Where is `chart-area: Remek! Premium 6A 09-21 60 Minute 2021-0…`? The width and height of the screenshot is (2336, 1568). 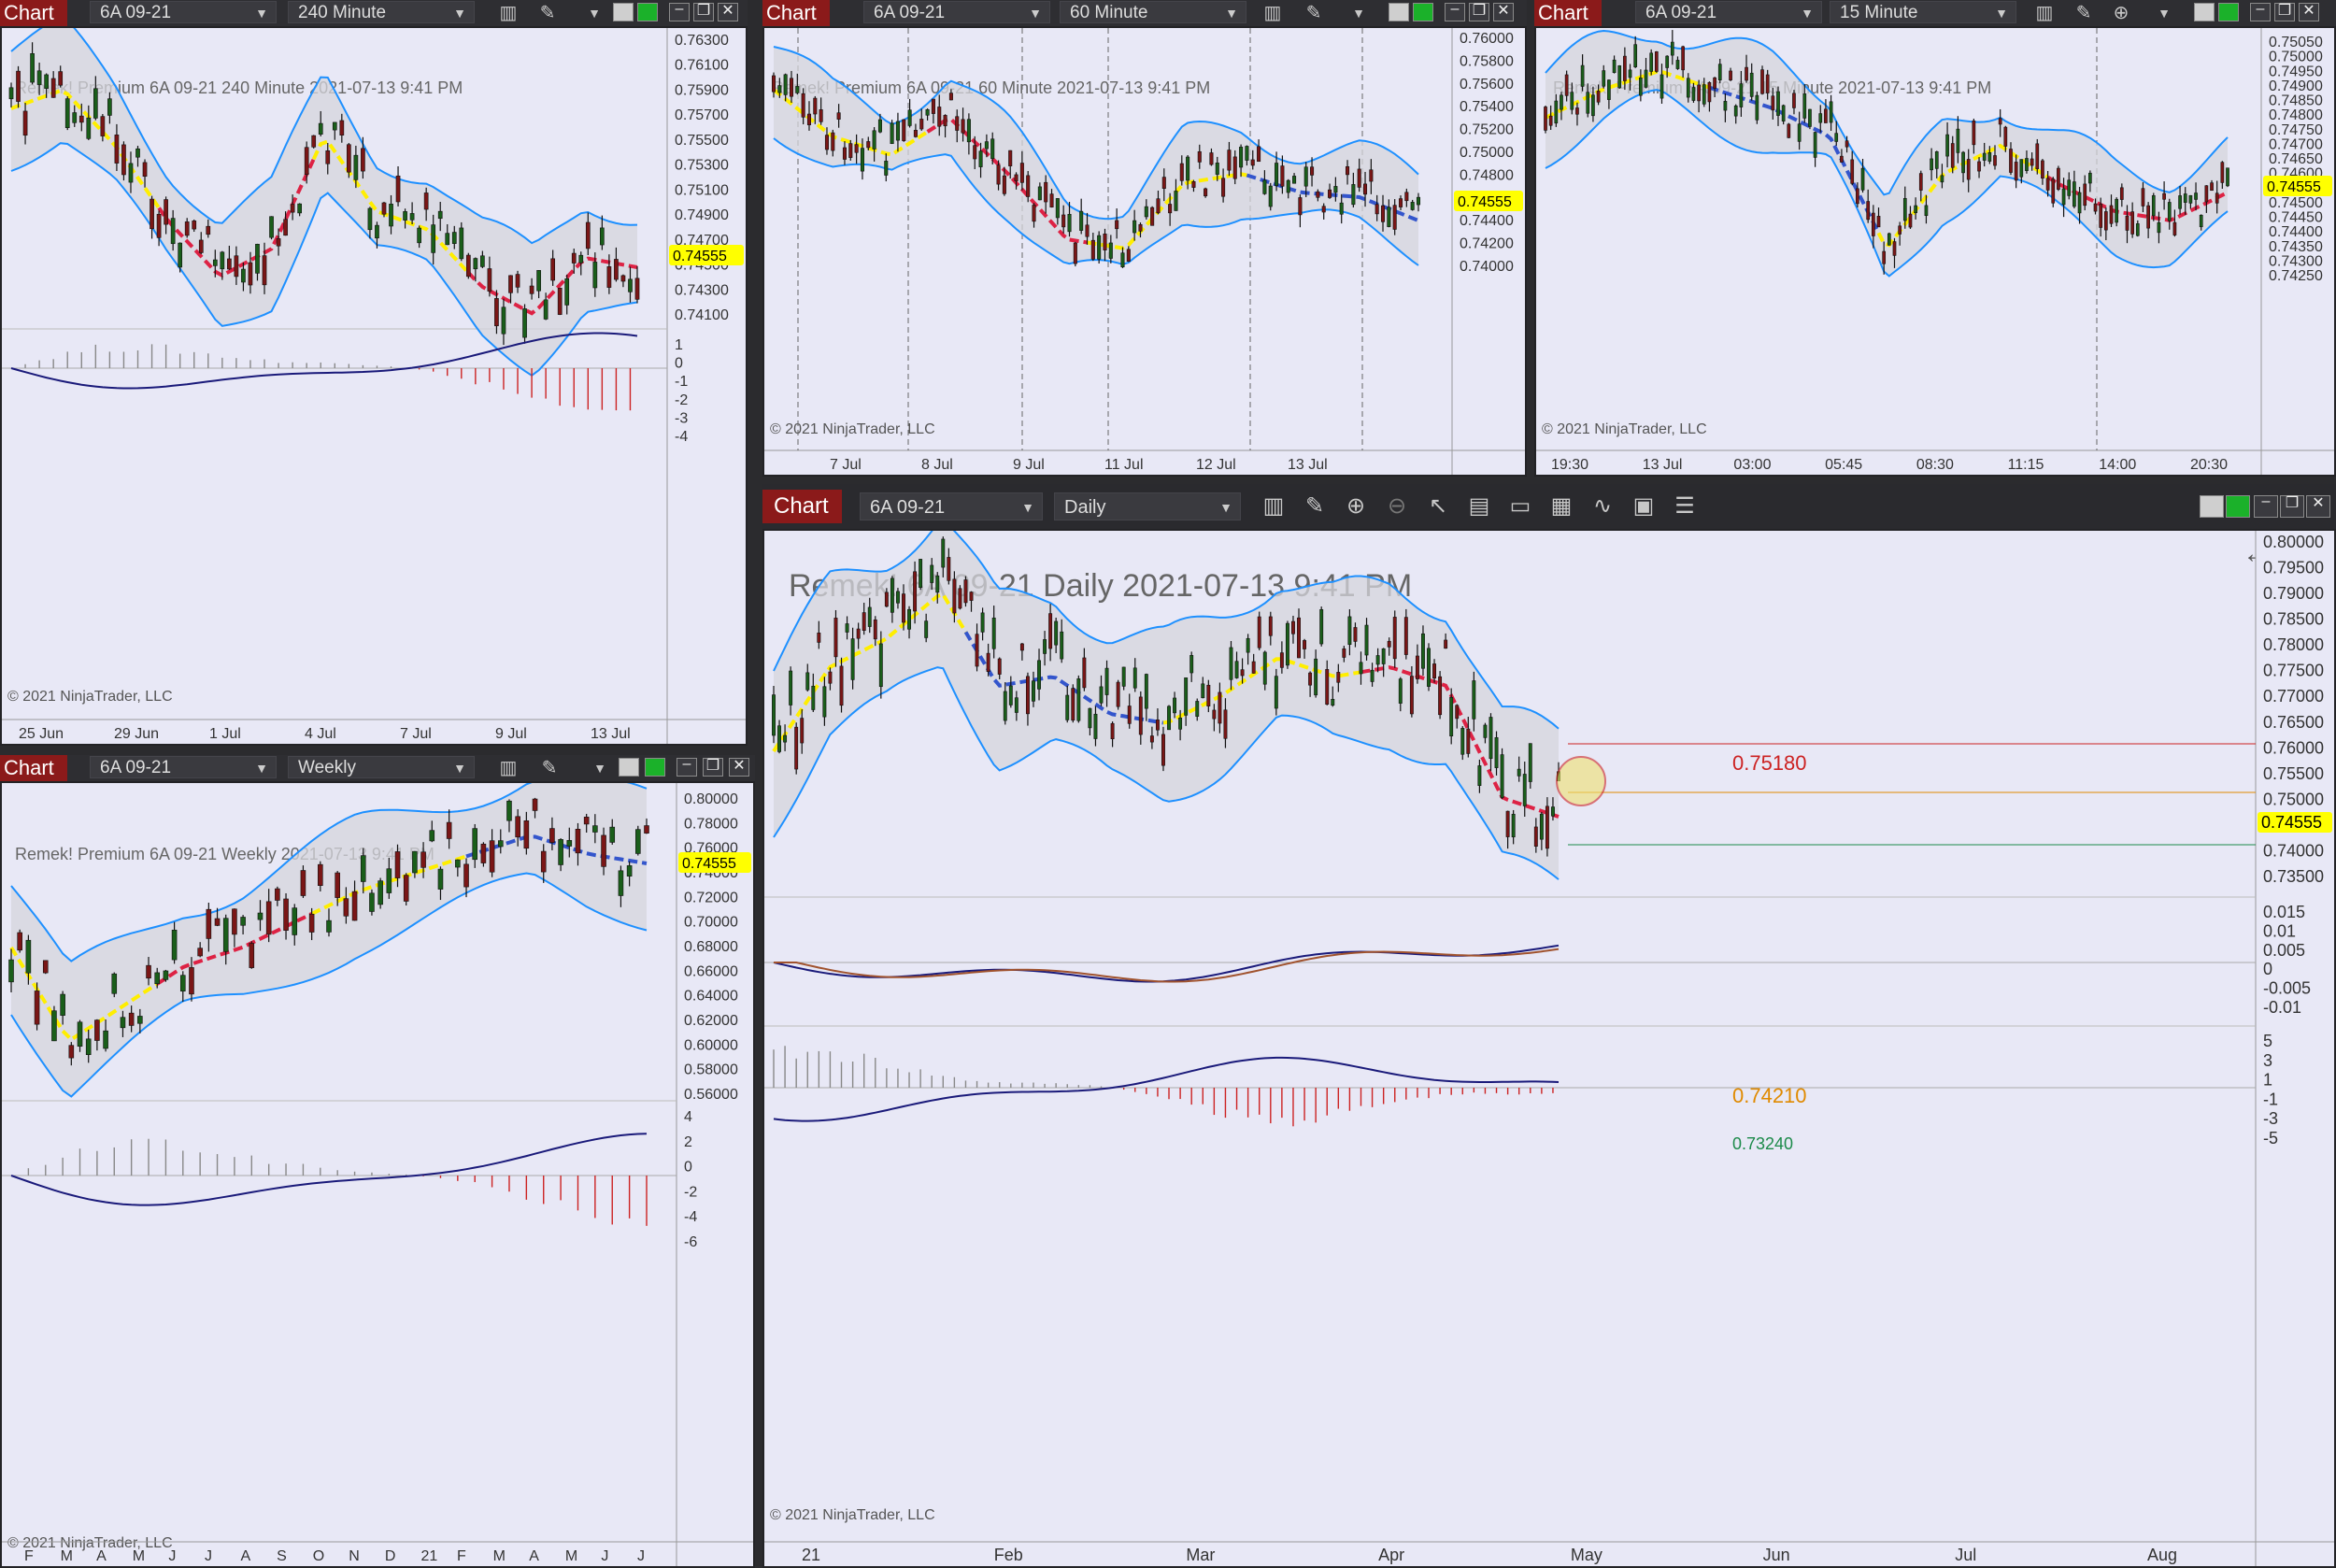 chart-area: Remek! Premium 6A 09-21 60 Minute 2021-0… is located at coordinates (1144, 252).